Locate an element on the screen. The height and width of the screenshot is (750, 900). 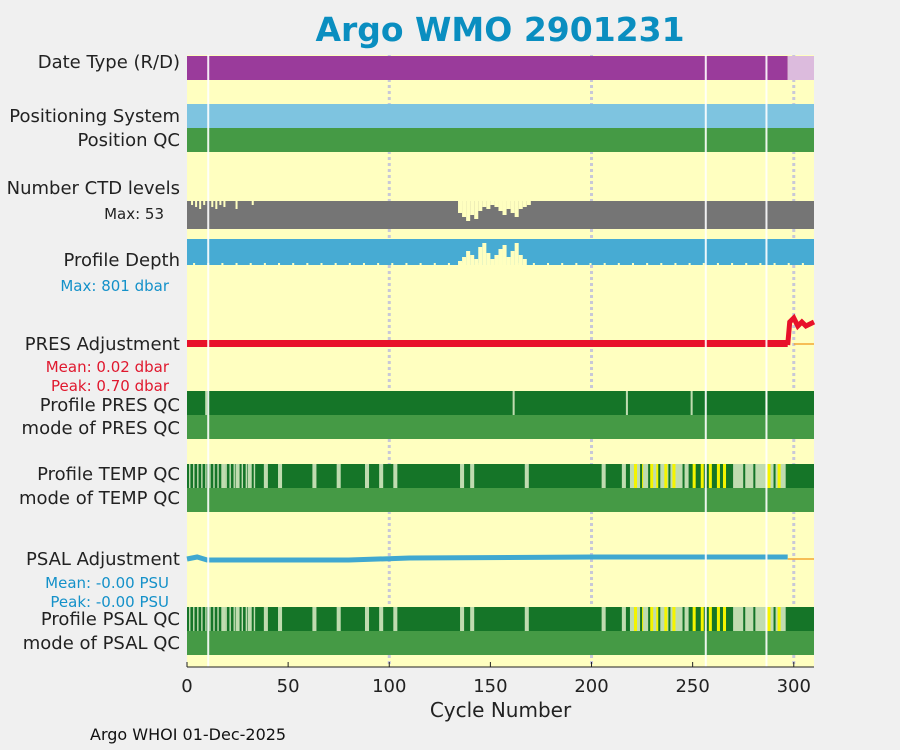
label-ctd-max: Max: 53 is located at coordinates (134, 214).